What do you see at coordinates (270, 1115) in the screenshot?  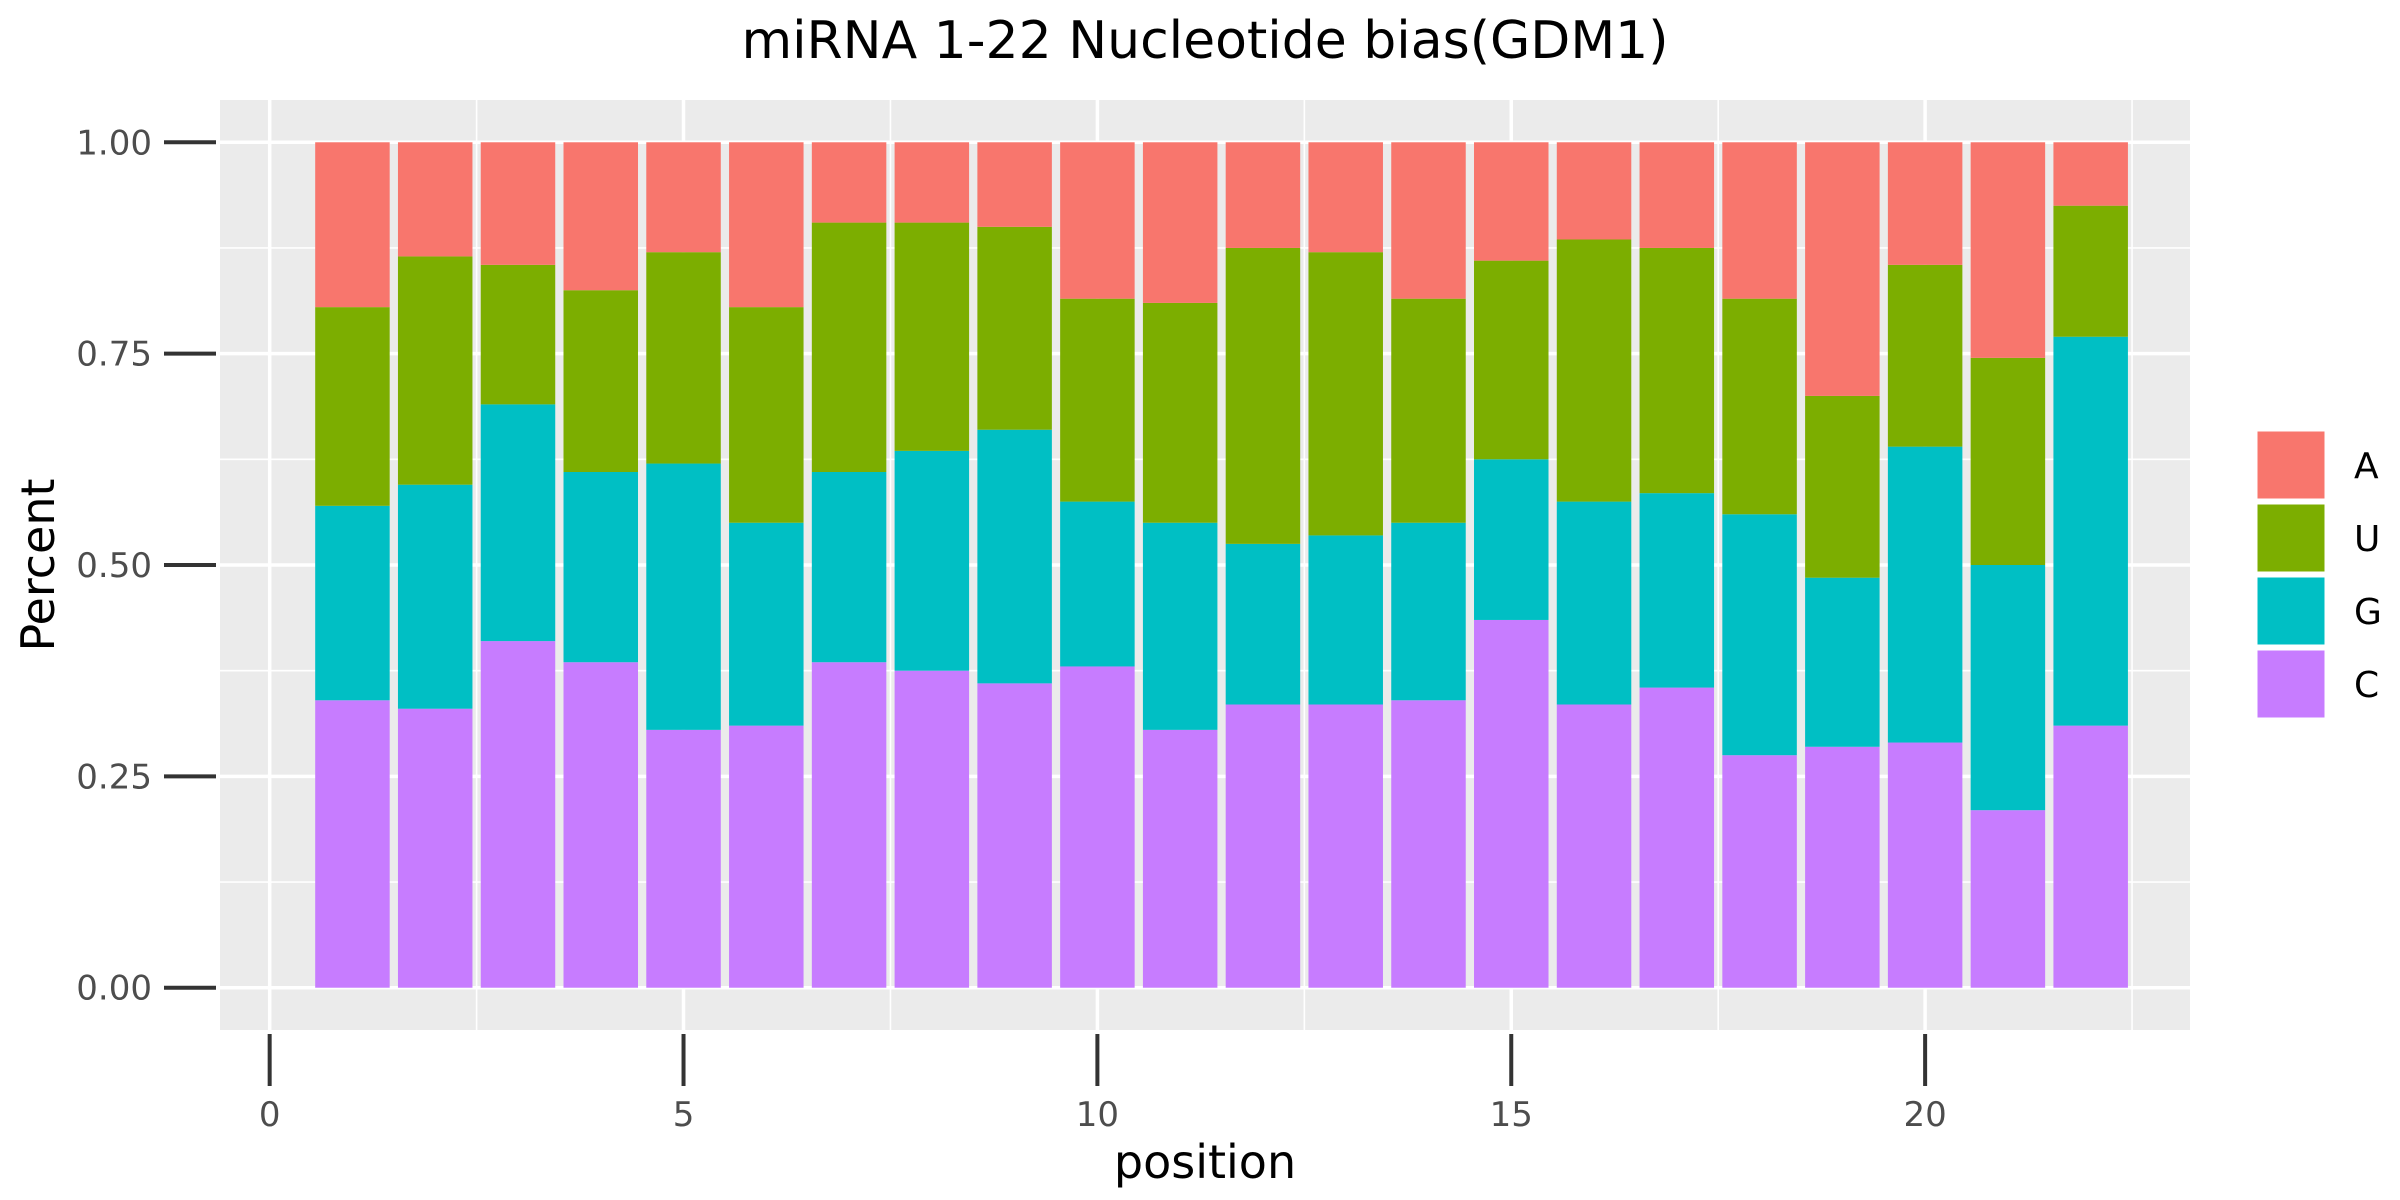 I see `x-tick-label: 0` at bounding box center [270, 1115].